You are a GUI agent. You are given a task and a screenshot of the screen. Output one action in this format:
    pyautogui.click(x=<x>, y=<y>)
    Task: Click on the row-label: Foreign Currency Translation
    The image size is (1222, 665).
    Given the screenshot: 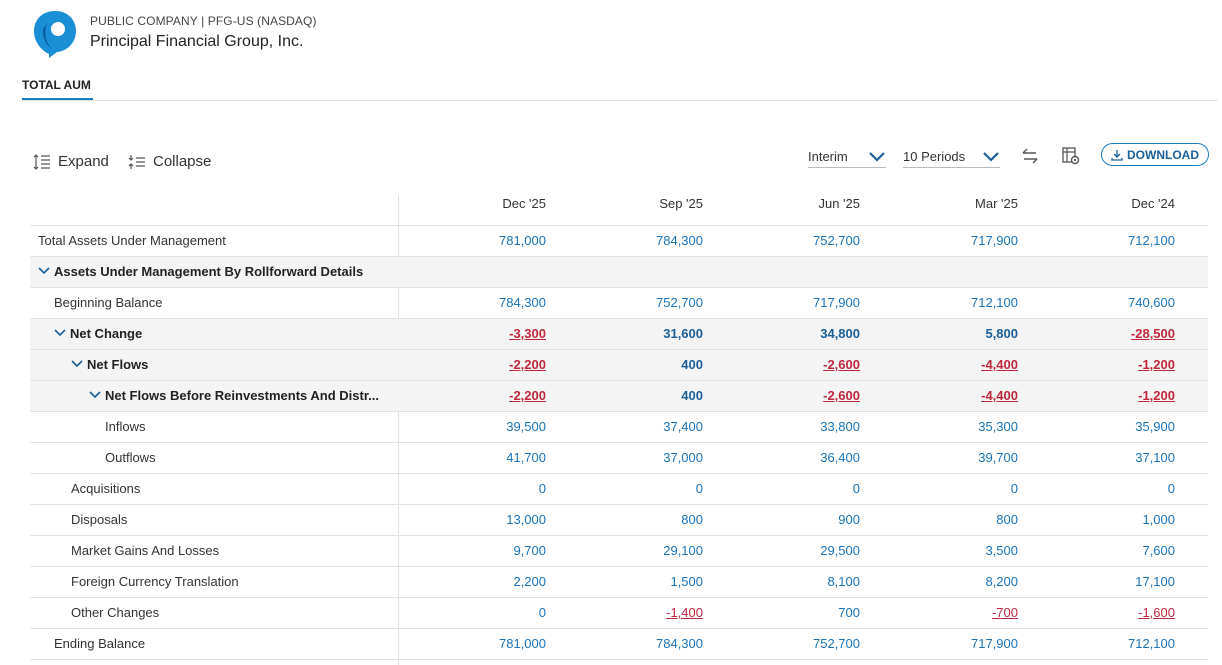 What is the action you would take?
    pyautogui.click(x=155, y=582)
    